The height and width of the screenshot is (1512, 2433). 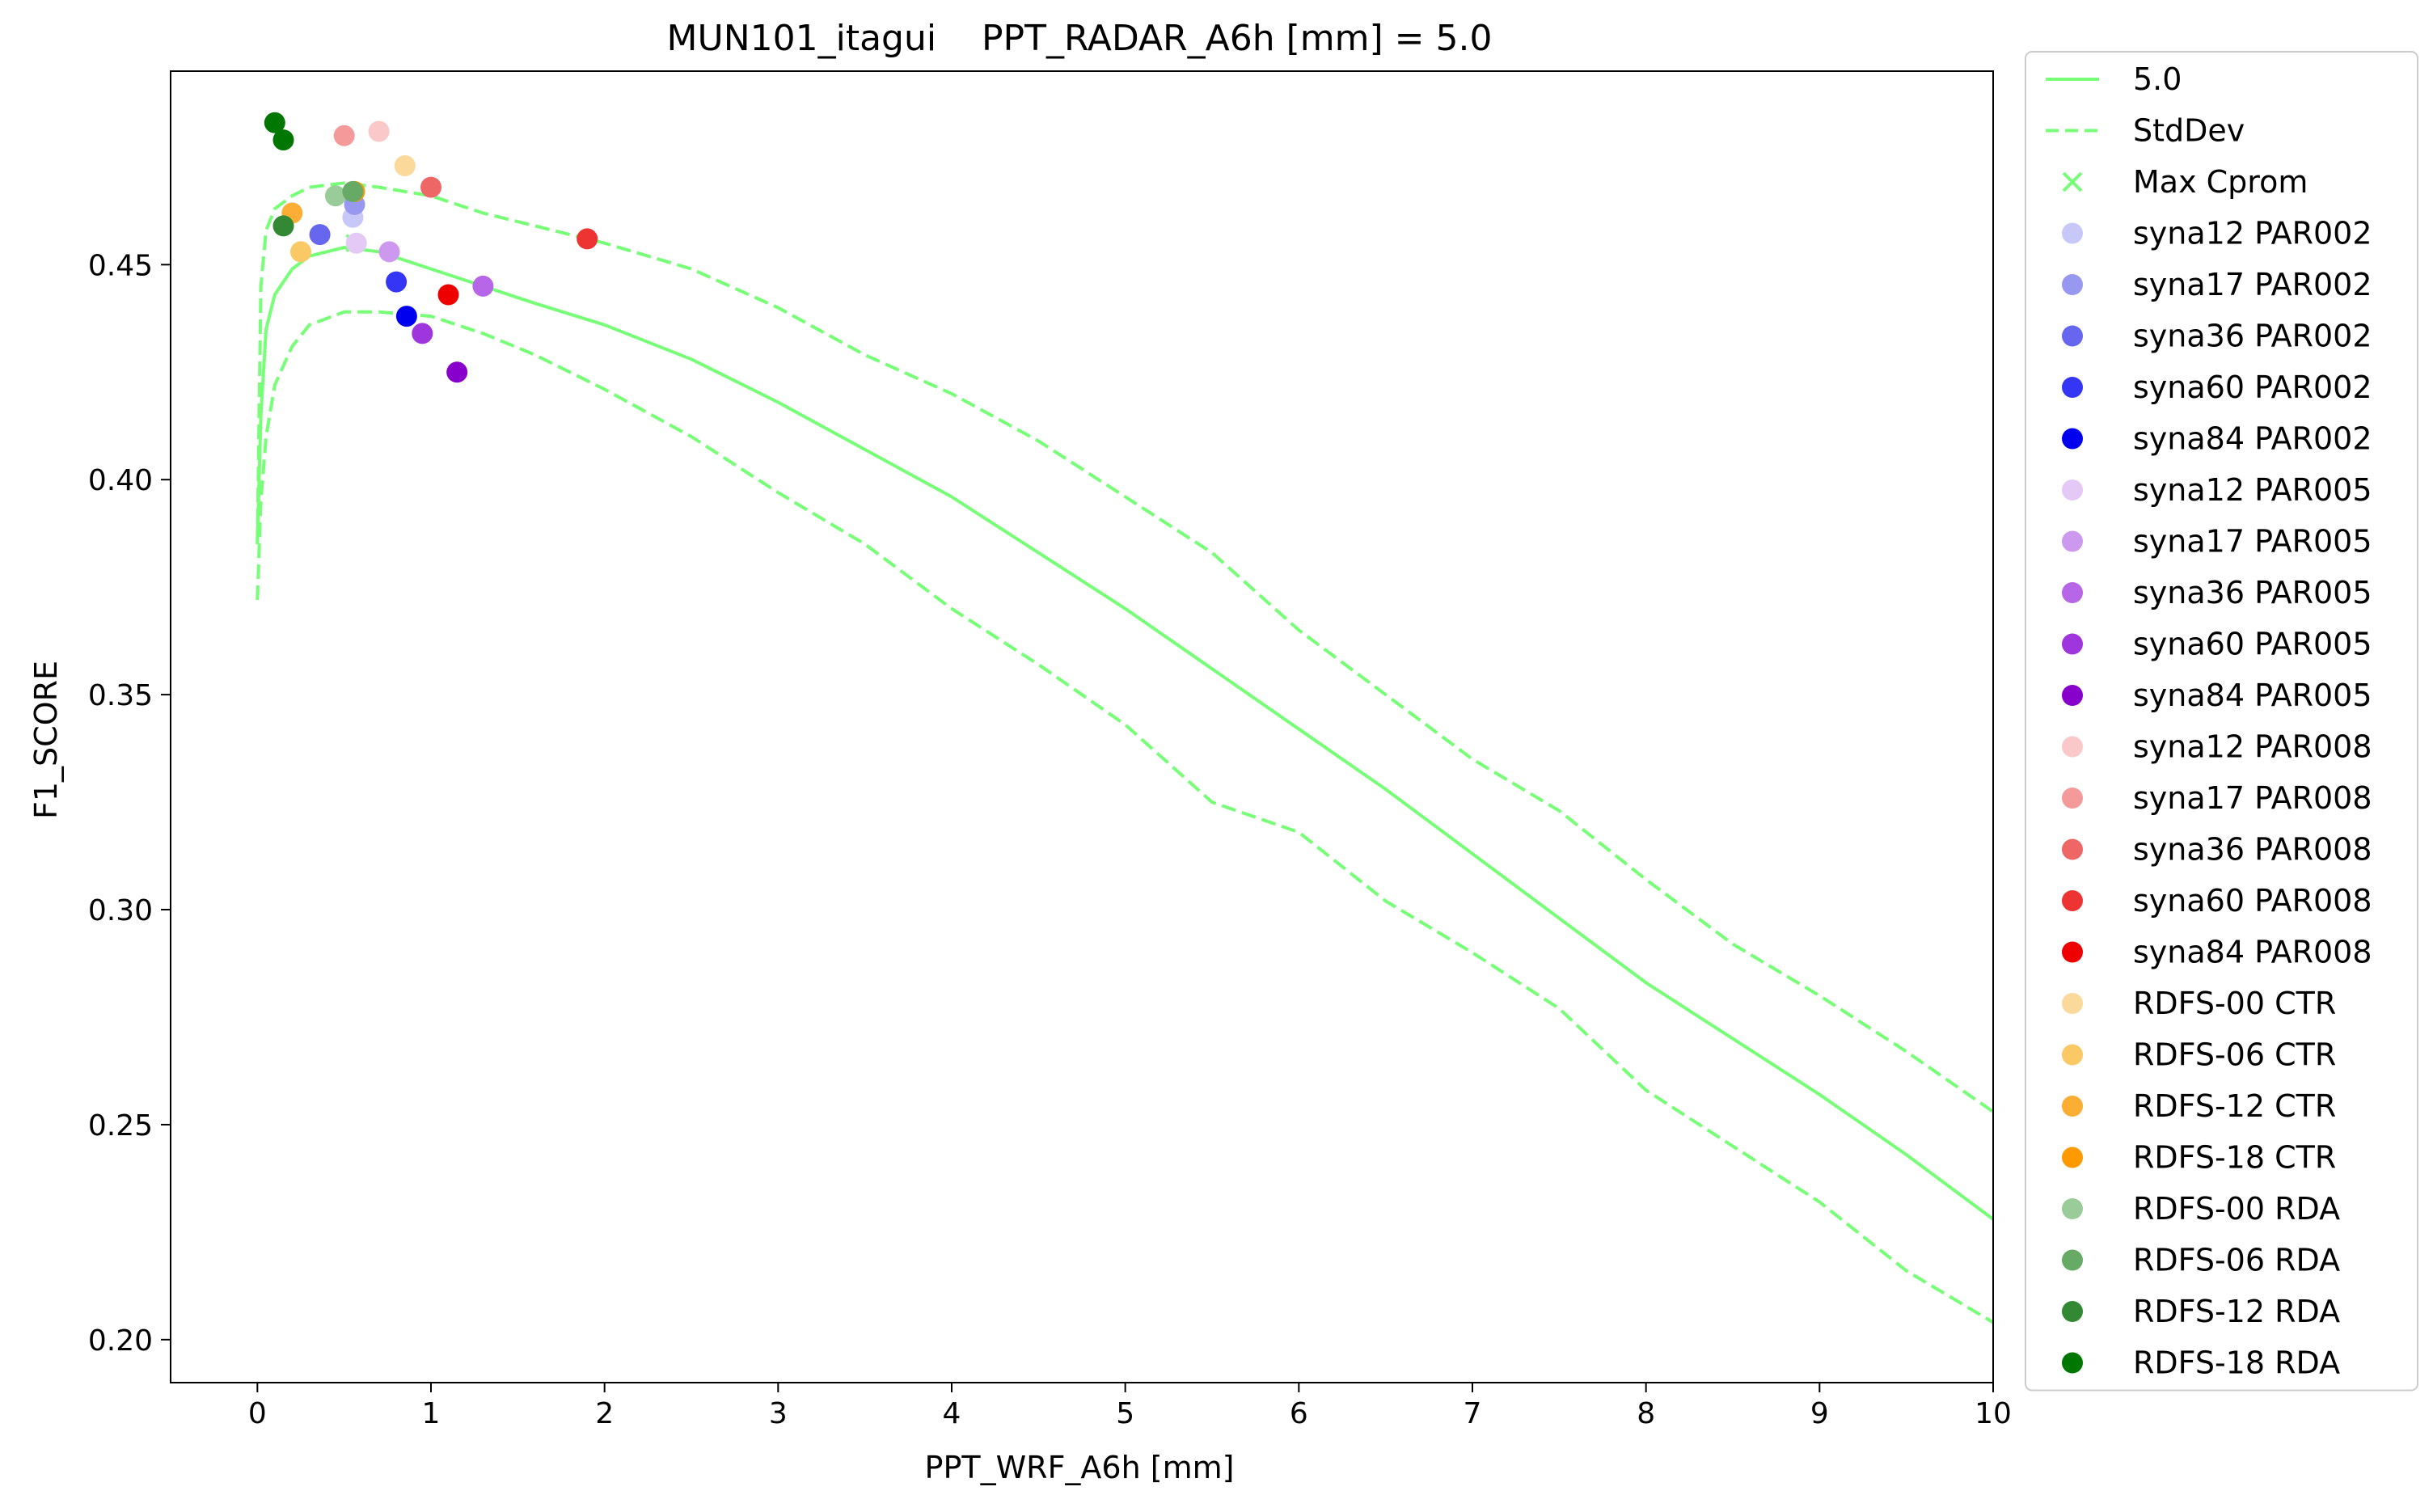 What do you see at coordinates (2199, 1106) in the screenshot?
I see `legend-item-20: RDFS-12 CTR` at bounding box center [2199, 1106].